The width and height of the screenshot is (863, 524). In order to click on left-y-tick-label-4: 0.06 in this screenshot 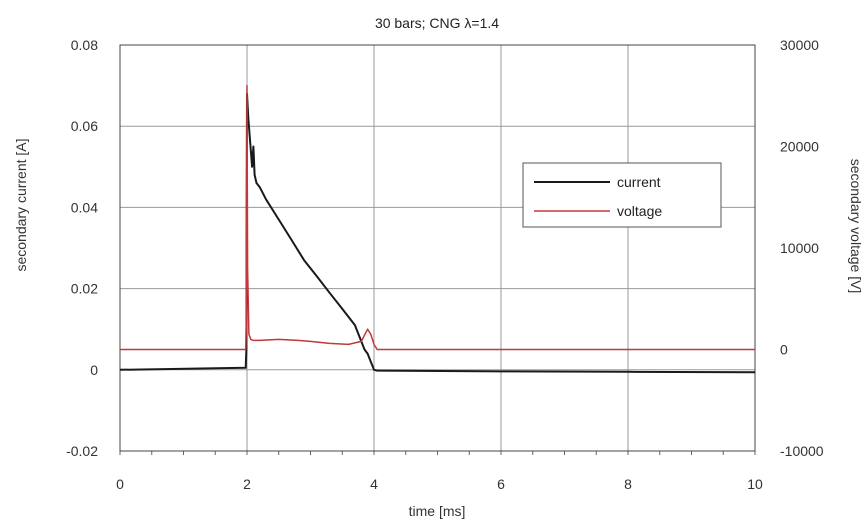, I will do `click(84, 126)`.